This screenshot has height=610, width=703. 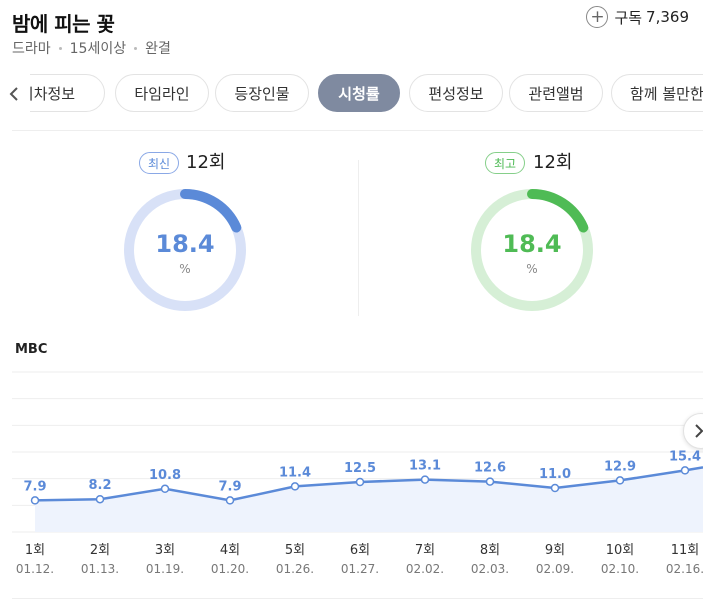 What do you see at coordinates (351, 31) in the screenshot?
I see `header: 밤에 피는 꽃 드라마 15세이상 완결 + 구독 7,369` at bounding box center [351, 31].